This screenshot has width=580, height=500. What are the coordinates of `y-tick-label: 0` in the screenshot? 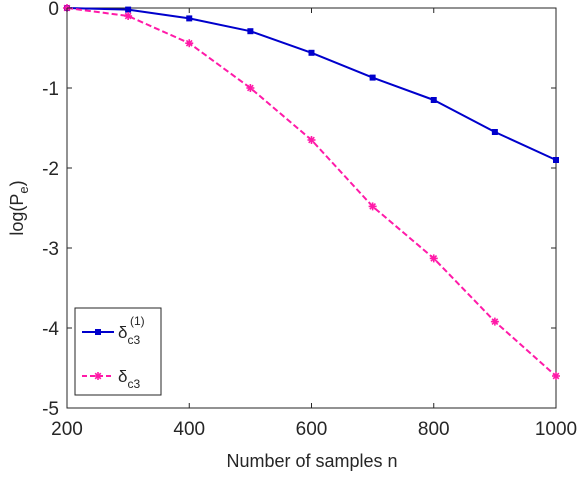 It's located at (53, 10).